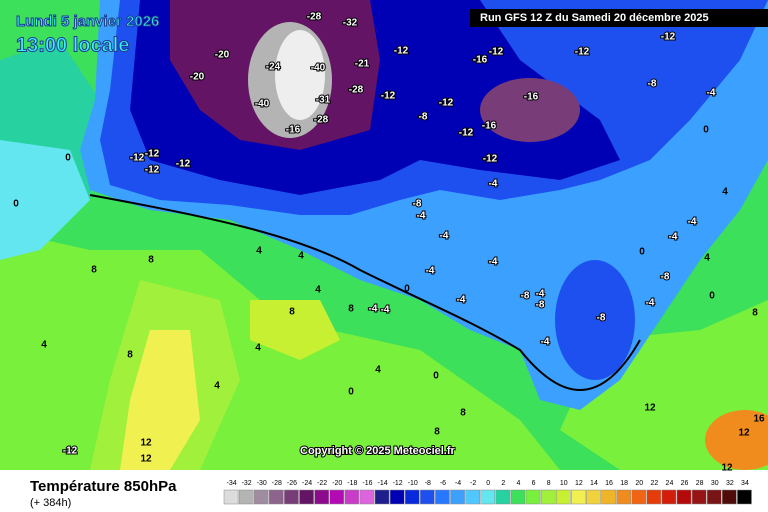  What do you see at coordinates (50, 503) in the screenshot?
I see `lead-time: (+ 384h)` at bounding box center [50, 503].